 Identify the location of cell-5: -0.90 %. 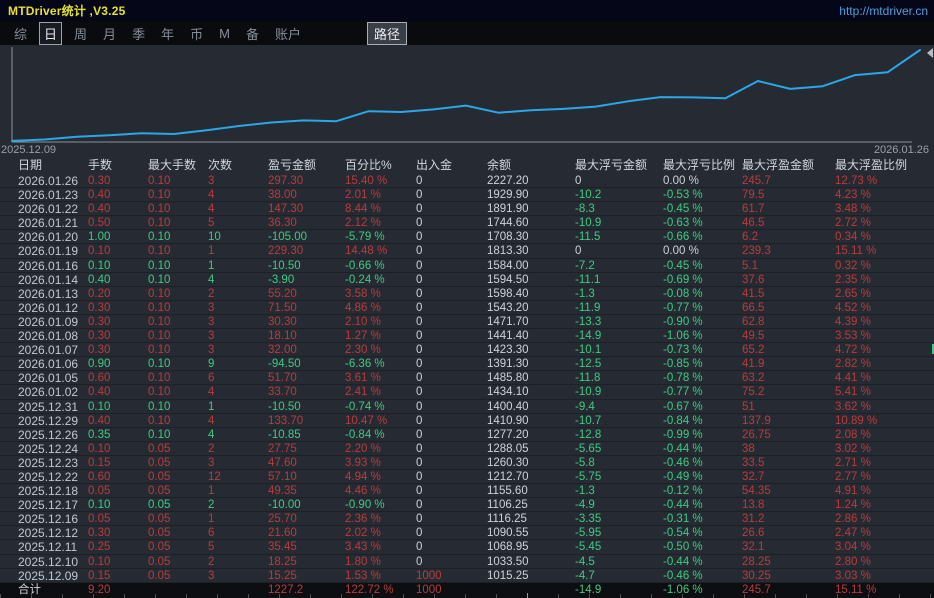
(365, 505).